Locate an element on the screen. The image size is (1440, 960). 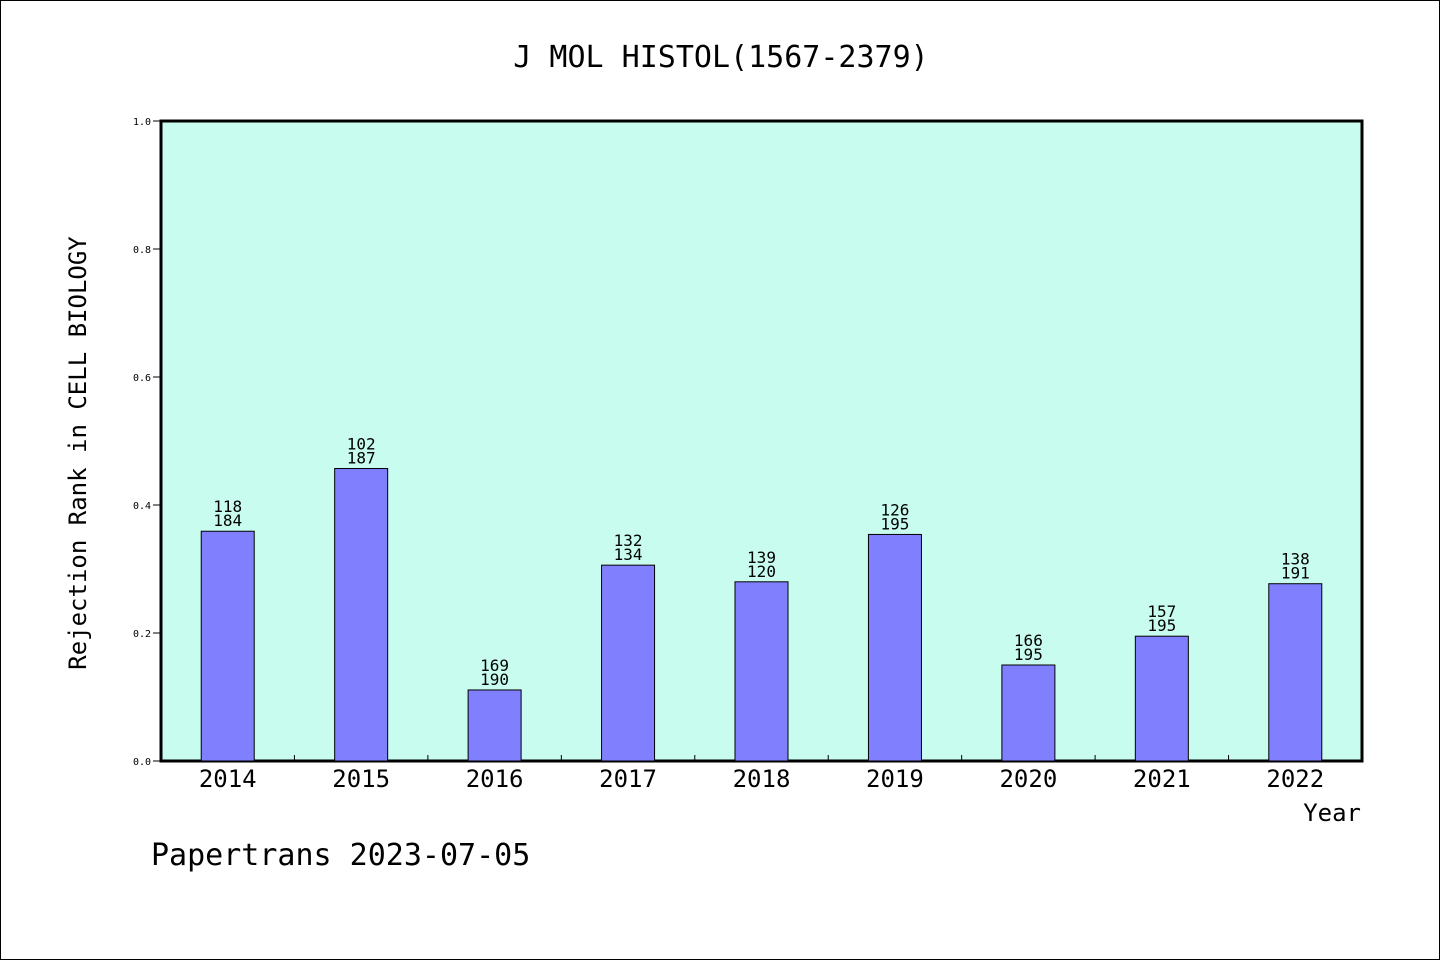
x-tick-label: 2018 is located at coordinates (762, 779).